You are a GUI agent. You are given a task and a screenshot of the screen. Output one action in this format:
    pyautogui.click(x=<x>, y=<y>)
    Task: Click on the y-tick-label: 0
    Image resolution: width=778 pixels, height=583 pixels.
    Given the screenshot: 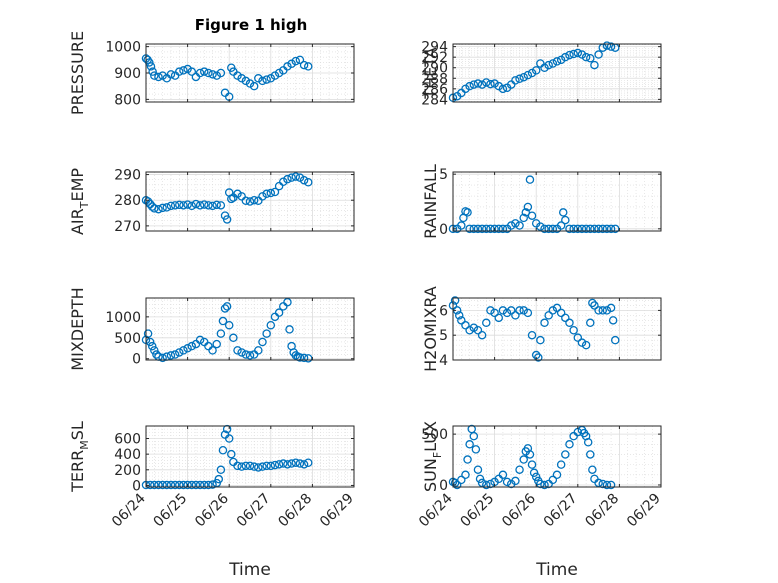 What is the action you would take?
    pyautogui.click(x=443, y=486)
    